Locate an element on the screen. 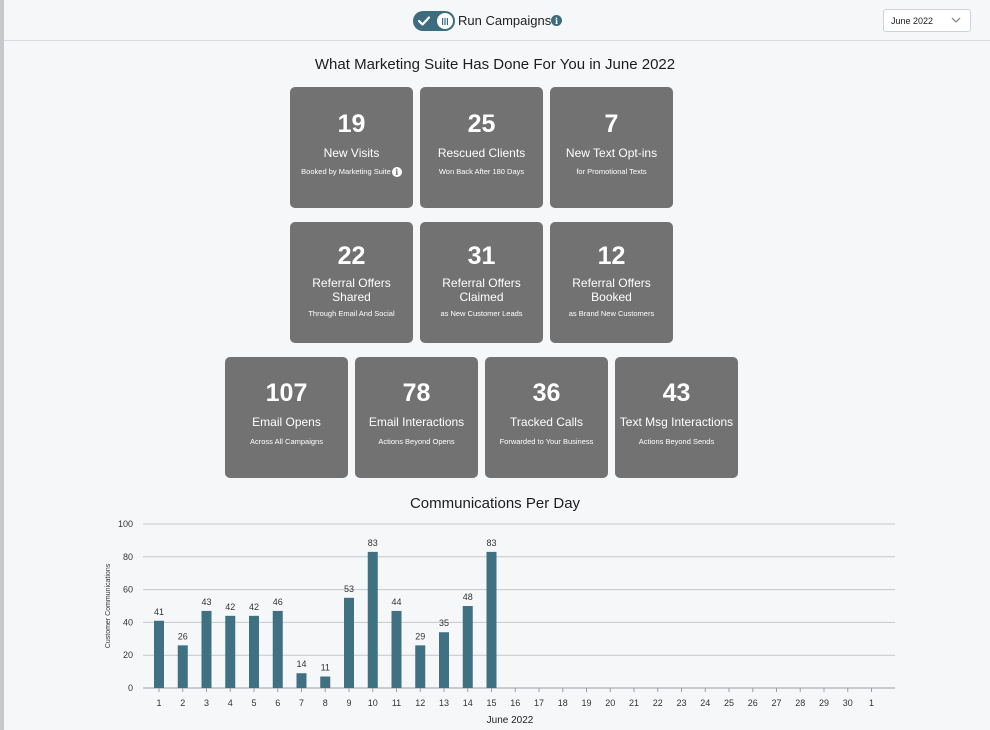 This screenshot has width=990, height=730. stat-label: Text Msg Interactions is located at coordinates (676, 422).